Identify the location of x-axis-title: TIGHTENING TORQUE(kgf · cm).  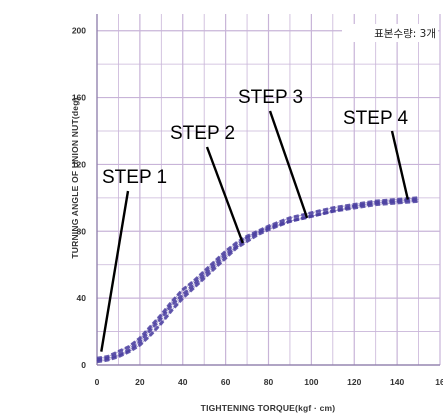
(268, 408).